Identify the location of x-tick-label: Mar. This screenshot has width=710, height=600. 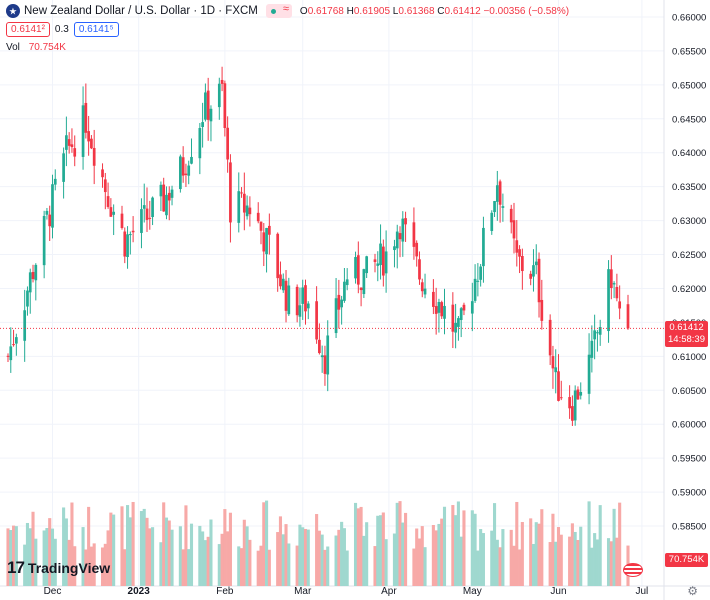
(303, 591).